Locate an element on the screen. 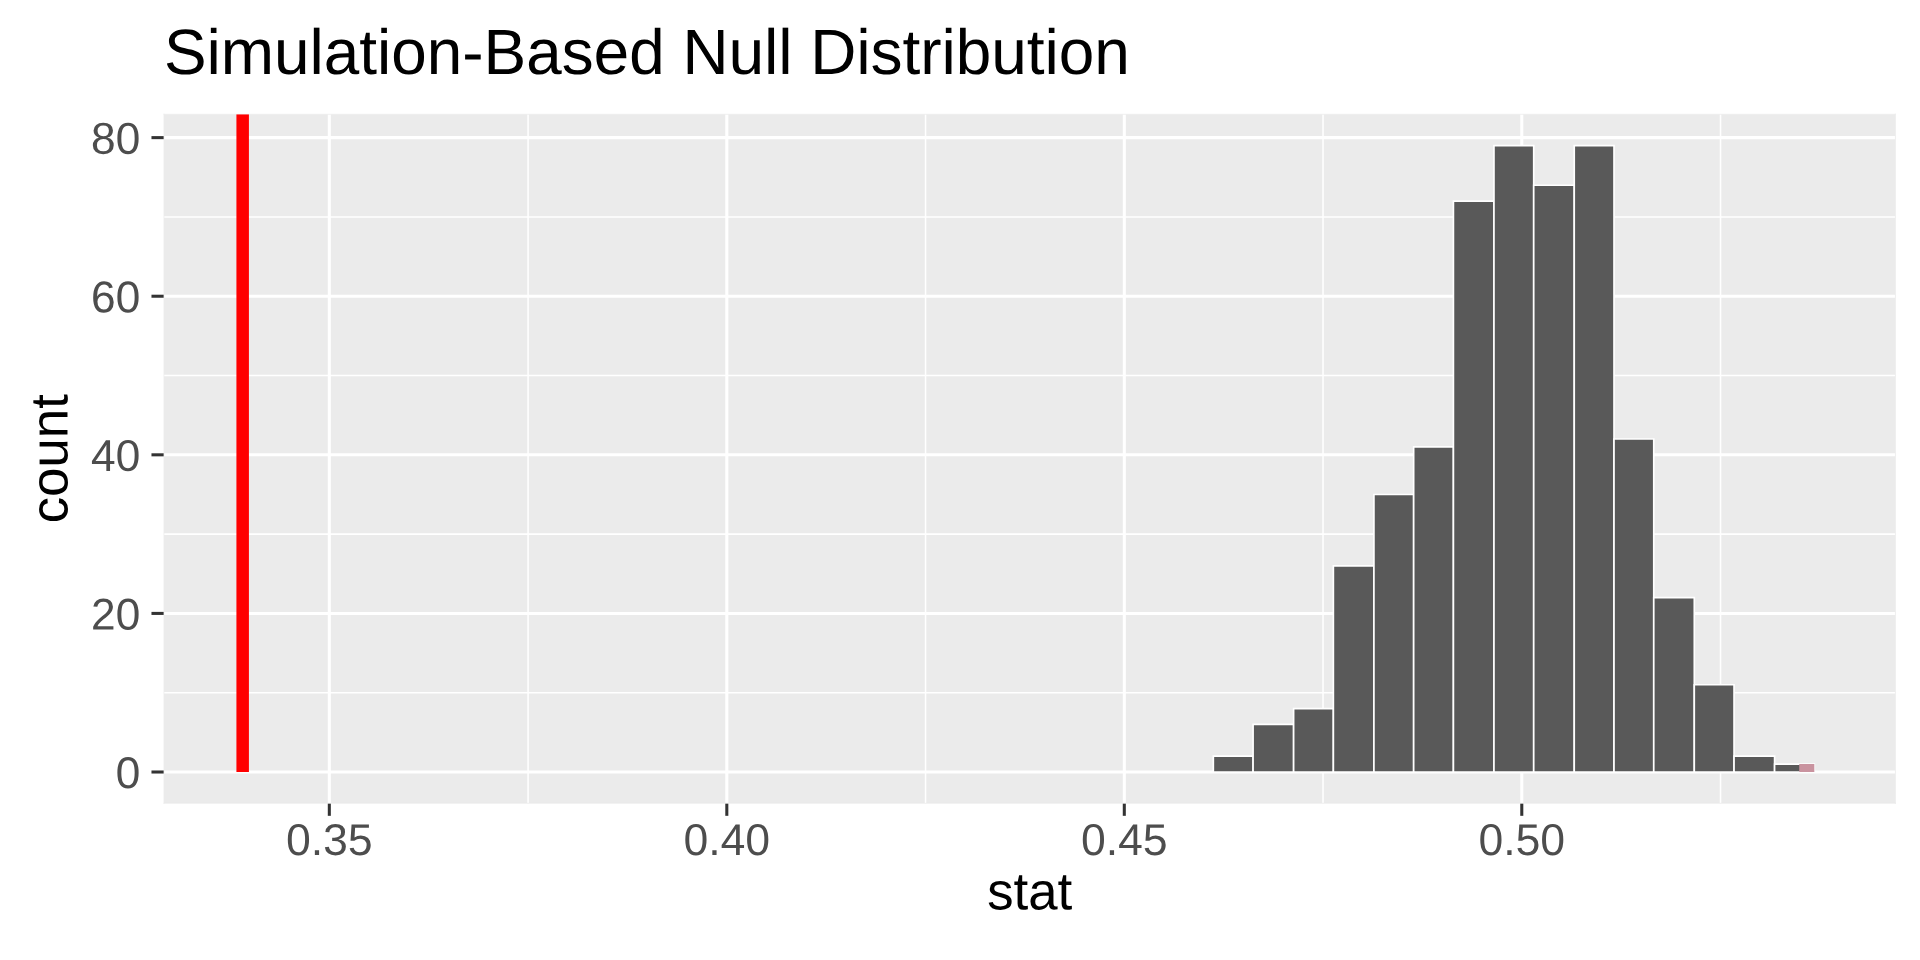  y-tick-label: 40 is located at coordinates (115, 455).